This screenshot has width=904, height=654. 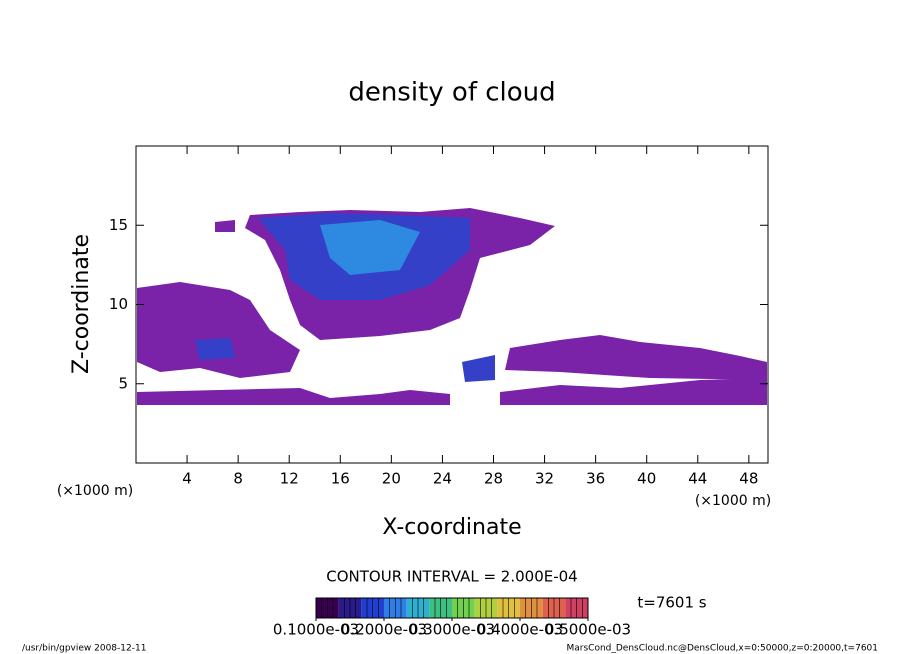 What do you see at coordinates (95, 491) in the screenshot?
I see `x-units-left: (×1000 m)` at bounding box center [95, 491].